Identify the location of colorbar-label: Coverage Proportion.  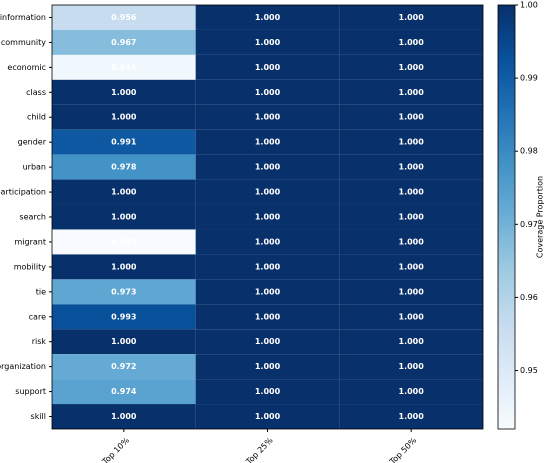
(540, 217).